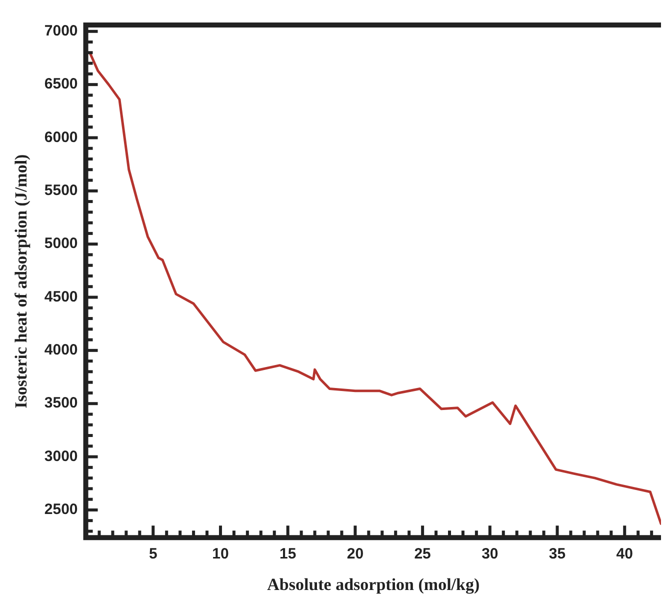 The height and width of the screenshot is (605, 663). Describe the element at coordinates (490, 554) in the screenshot. I see `x-tick-label: 30` at that location.